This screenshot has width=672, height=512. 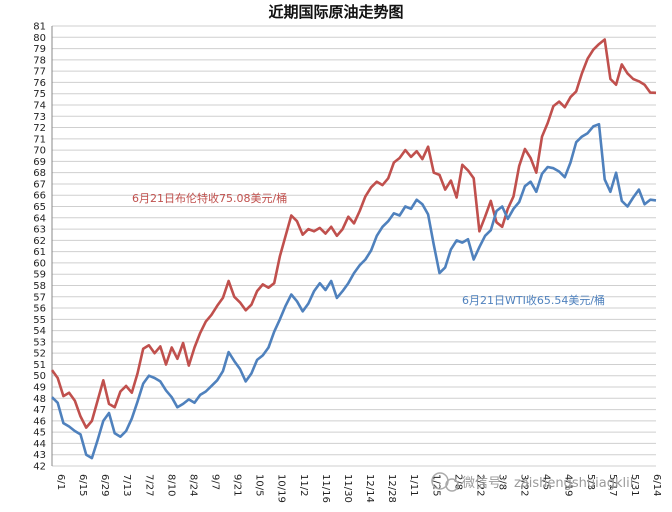 What do you see at coordinates (39, 230) in the screenshot?
I see `y-tick-label: 63` at bounding box center [39, 230].